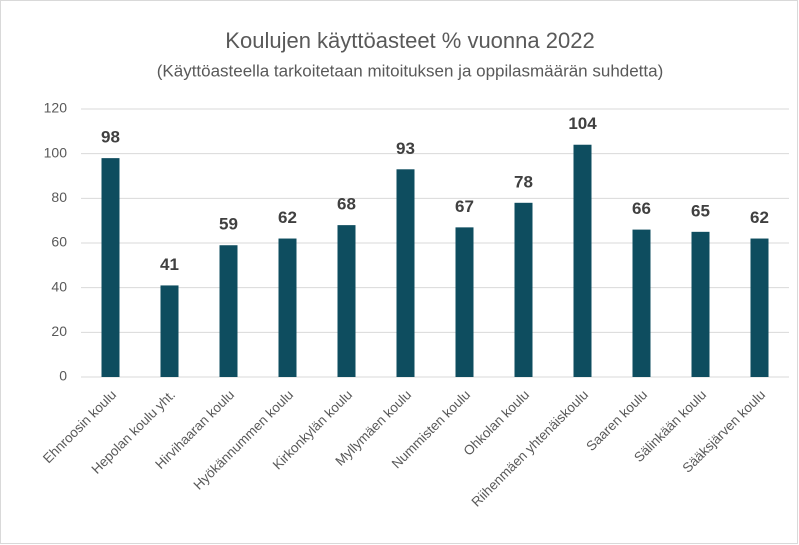 The image size is (799, 545). What do you see at coordinates (582, 123) in the screenshot?
I see `value-label: 104` at bounding box center [582, 123].